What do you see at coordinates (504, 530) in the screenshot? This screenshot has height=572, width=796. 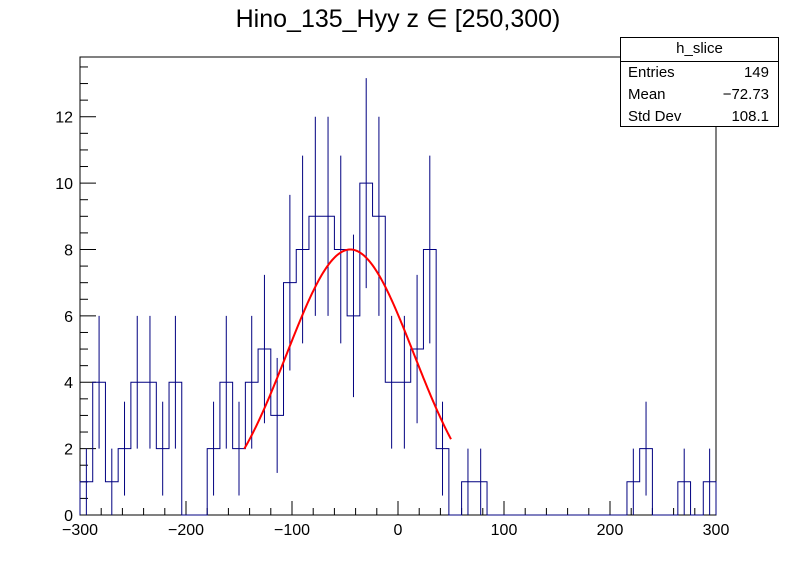 I see `x-tick-label: 100` at bounding box center [504, 530].